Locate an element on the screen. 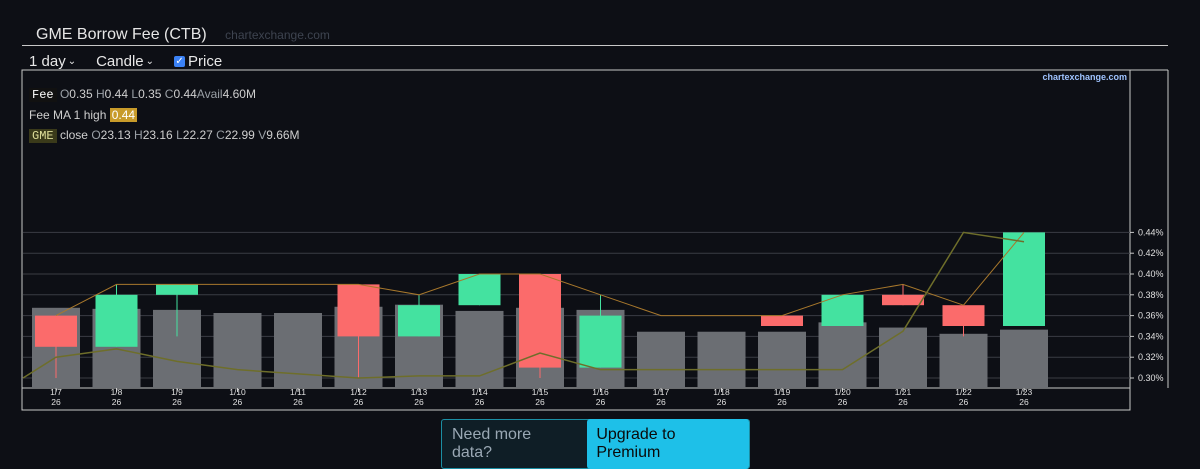 This screenshot has width=1200, height=469. title-divider is located at coordinates (595, 45).